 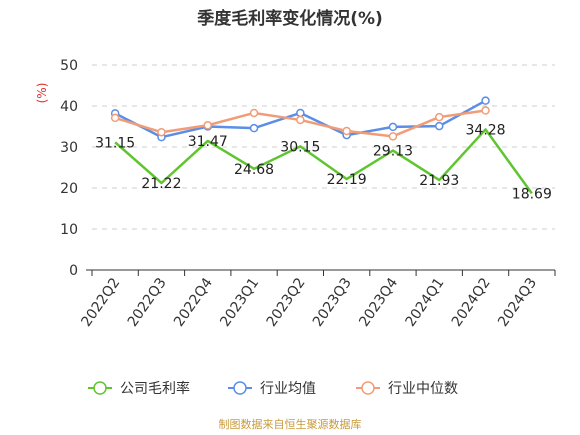 What do you see at coordinates (69, 107) in the screenshot?
I see `y-tick-label: 40` at bounding box center [69, 107].